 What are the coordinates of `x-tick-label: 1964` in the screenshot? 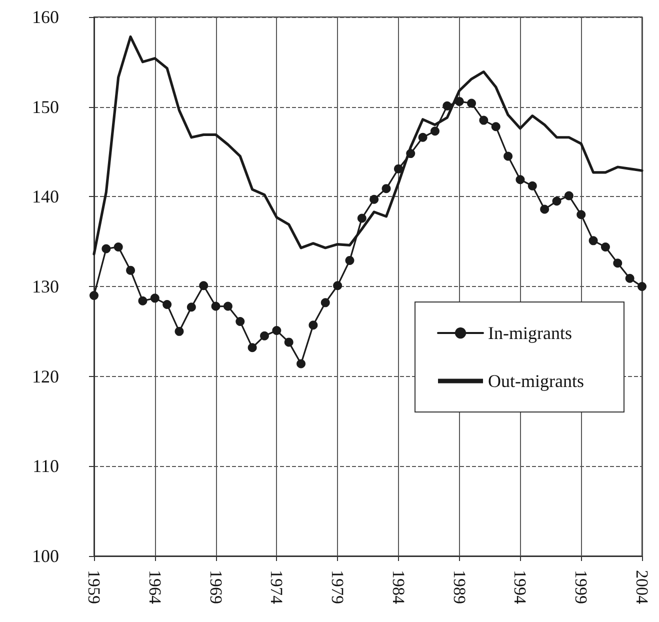 It's located at (154, 587).